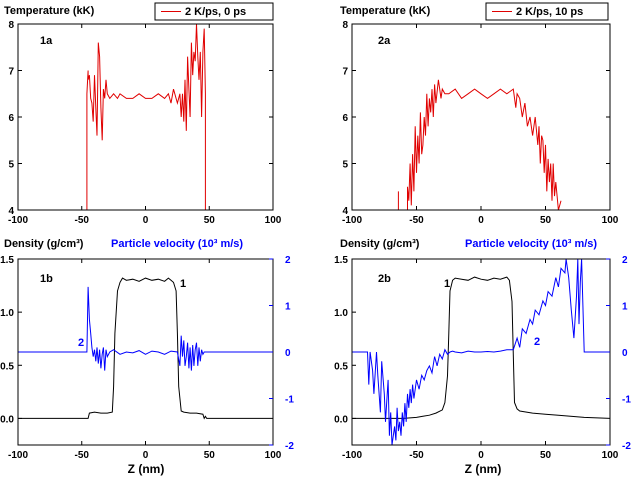 This screenshot has height=480, width=640. Describe the element at coordinates (7, 419) in the screenshot. I see `y-tick-label-1b: 0.0` at that location.